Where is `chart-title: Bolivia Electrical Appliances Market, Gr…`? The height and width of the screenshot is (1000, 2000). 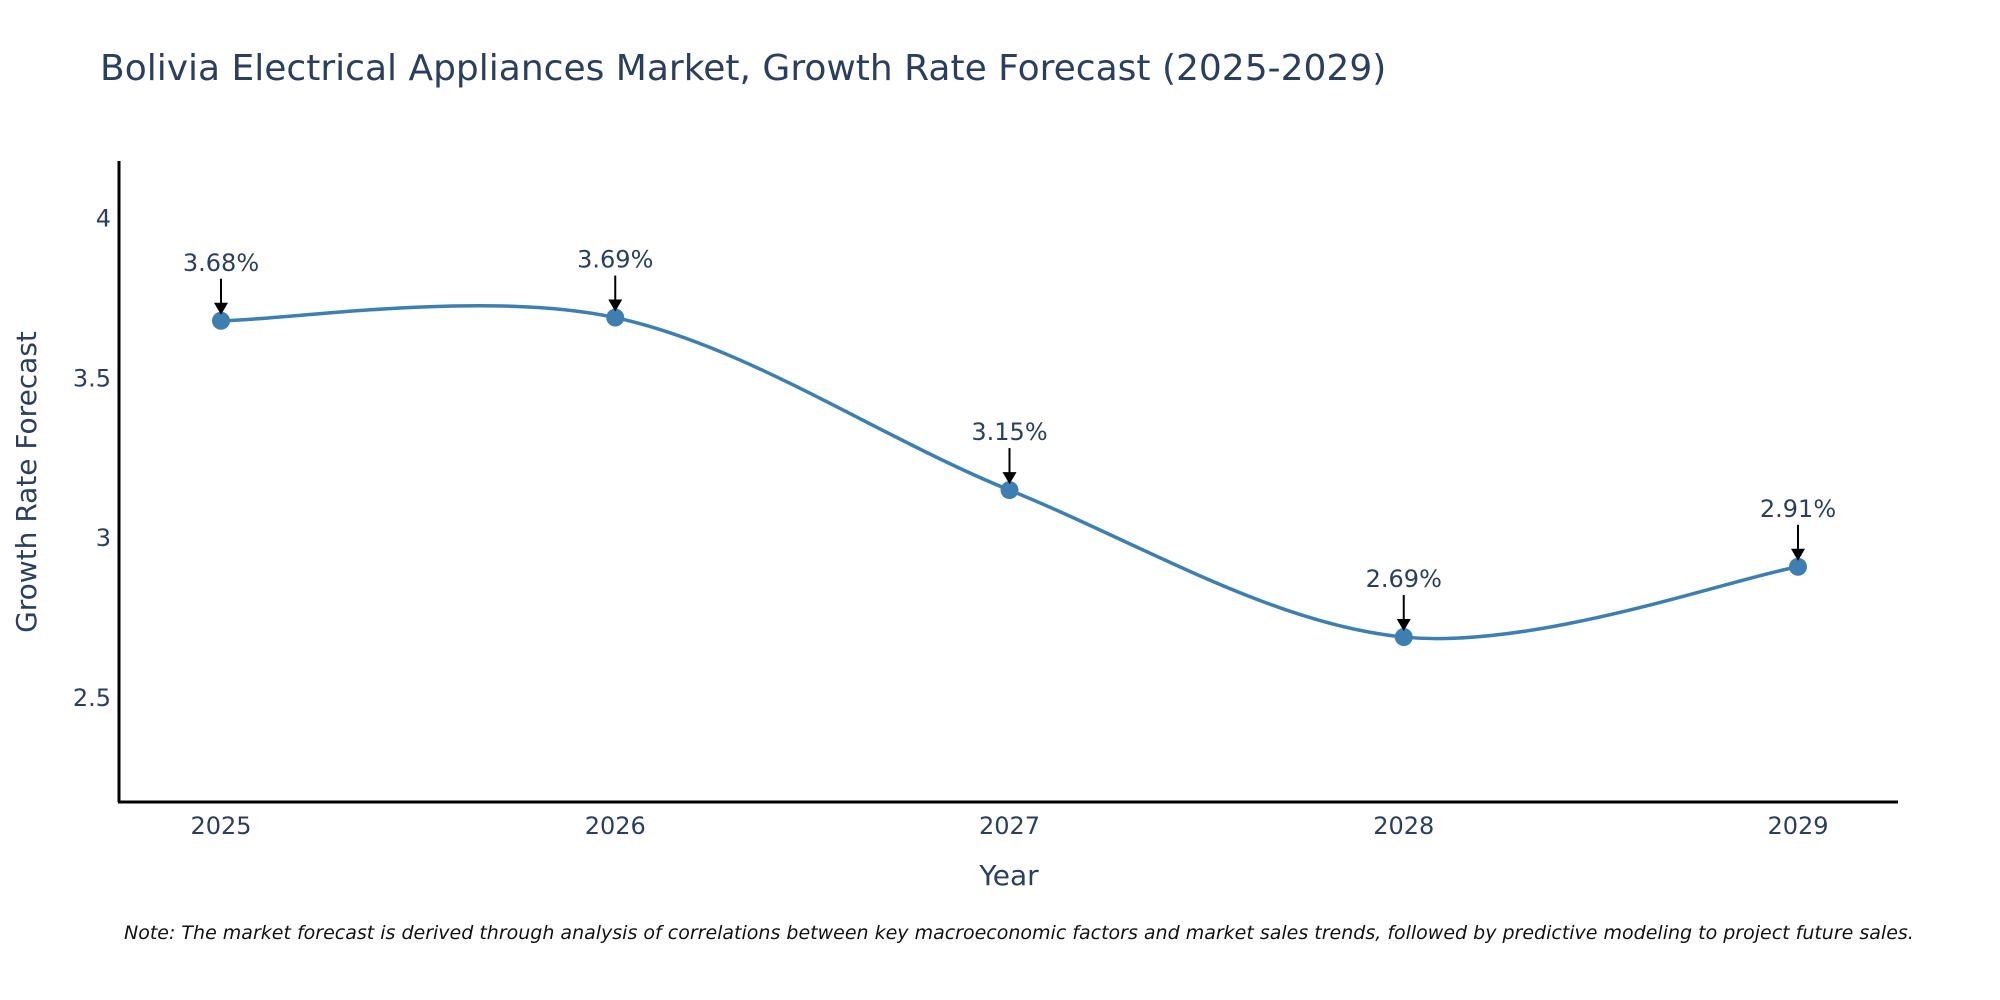 chart-title: Bolivia Electrical Appliances Market, Gr… is located at coordinates (743, 68).